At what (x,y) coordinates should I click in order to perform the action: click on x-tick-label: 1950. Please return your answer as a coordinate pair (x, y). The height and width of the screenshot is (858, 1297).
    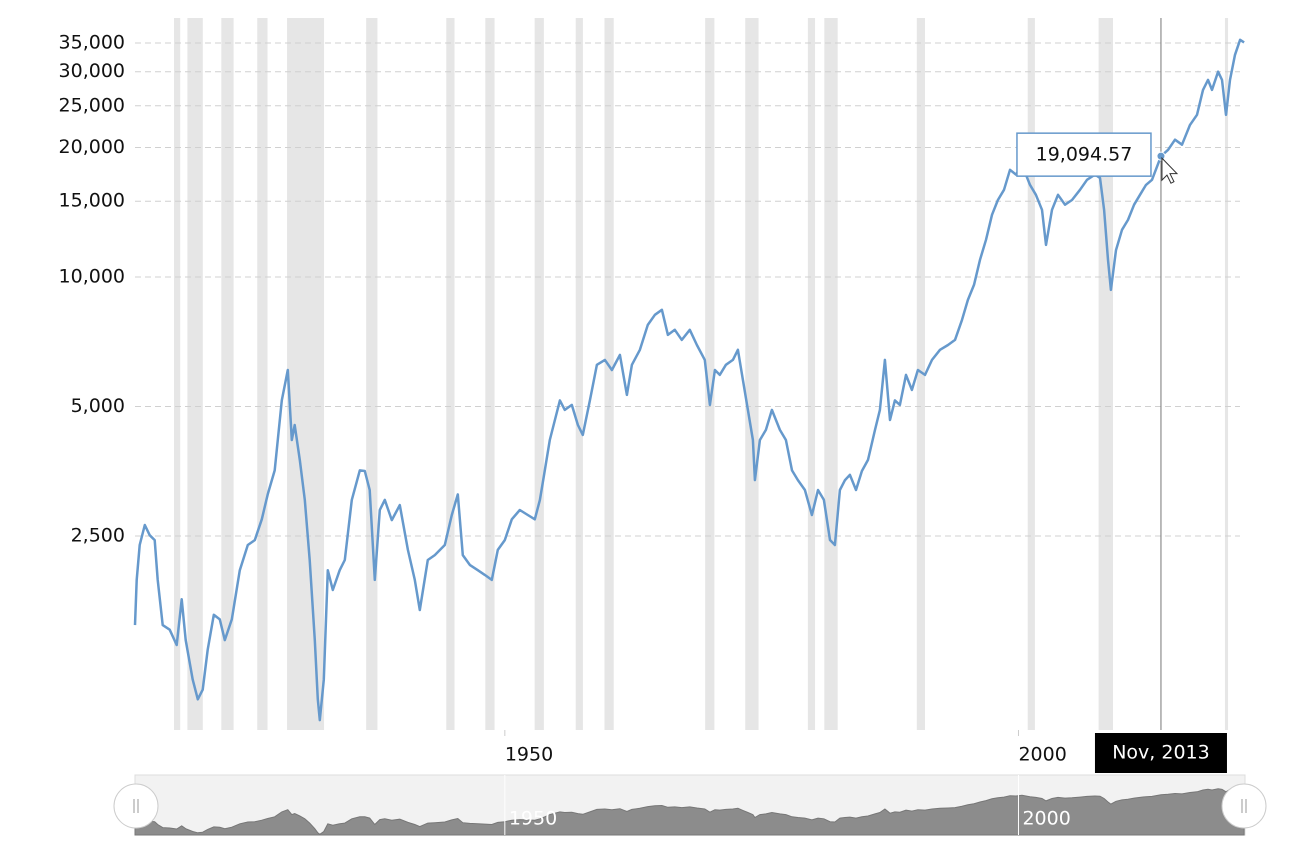
    Looking at the image, I should click on (529, 755).